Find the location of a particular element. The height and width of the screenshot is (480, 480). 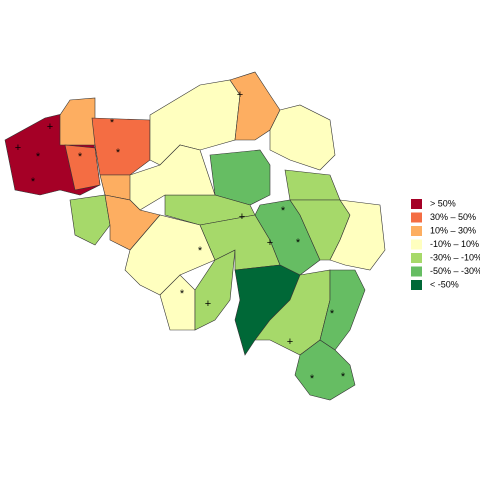

legend-label: -50% – -30% is located at coordinates (455, 271).